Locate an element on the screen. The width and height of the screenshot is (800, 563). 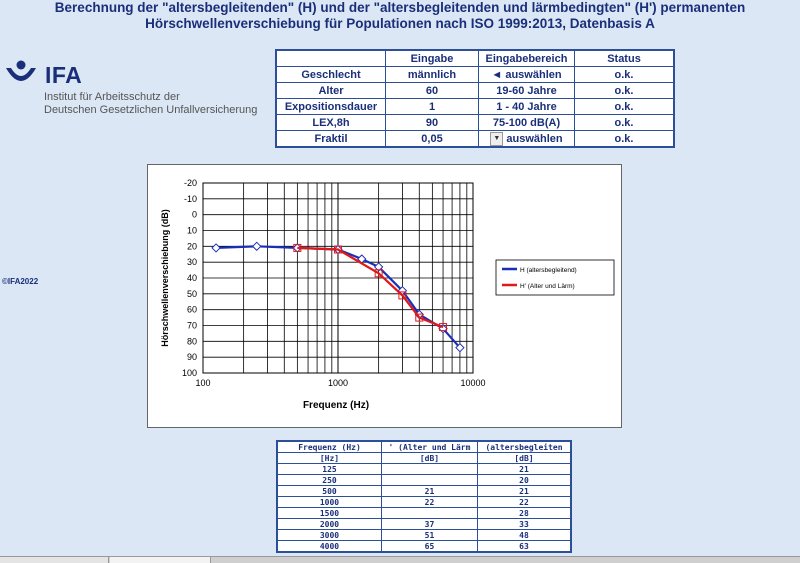
input-row-geschlecht: Geschlecht männlich ◄ auswählen o.k. is located at coordinates (475, 74).